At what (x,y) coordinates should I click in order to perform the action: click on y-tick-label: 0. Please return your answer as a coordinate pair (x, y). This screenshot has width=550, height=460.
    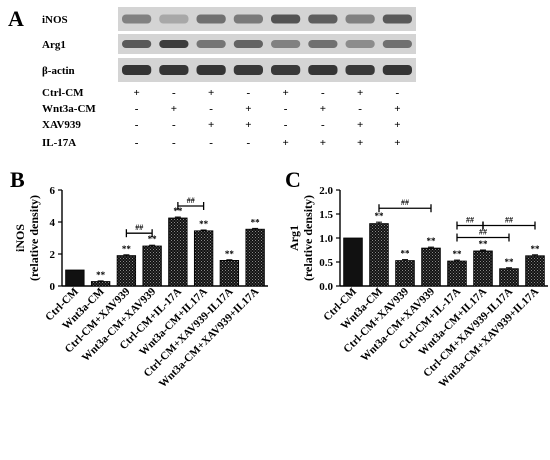
    Looking at the image, I should click on (53, 287).